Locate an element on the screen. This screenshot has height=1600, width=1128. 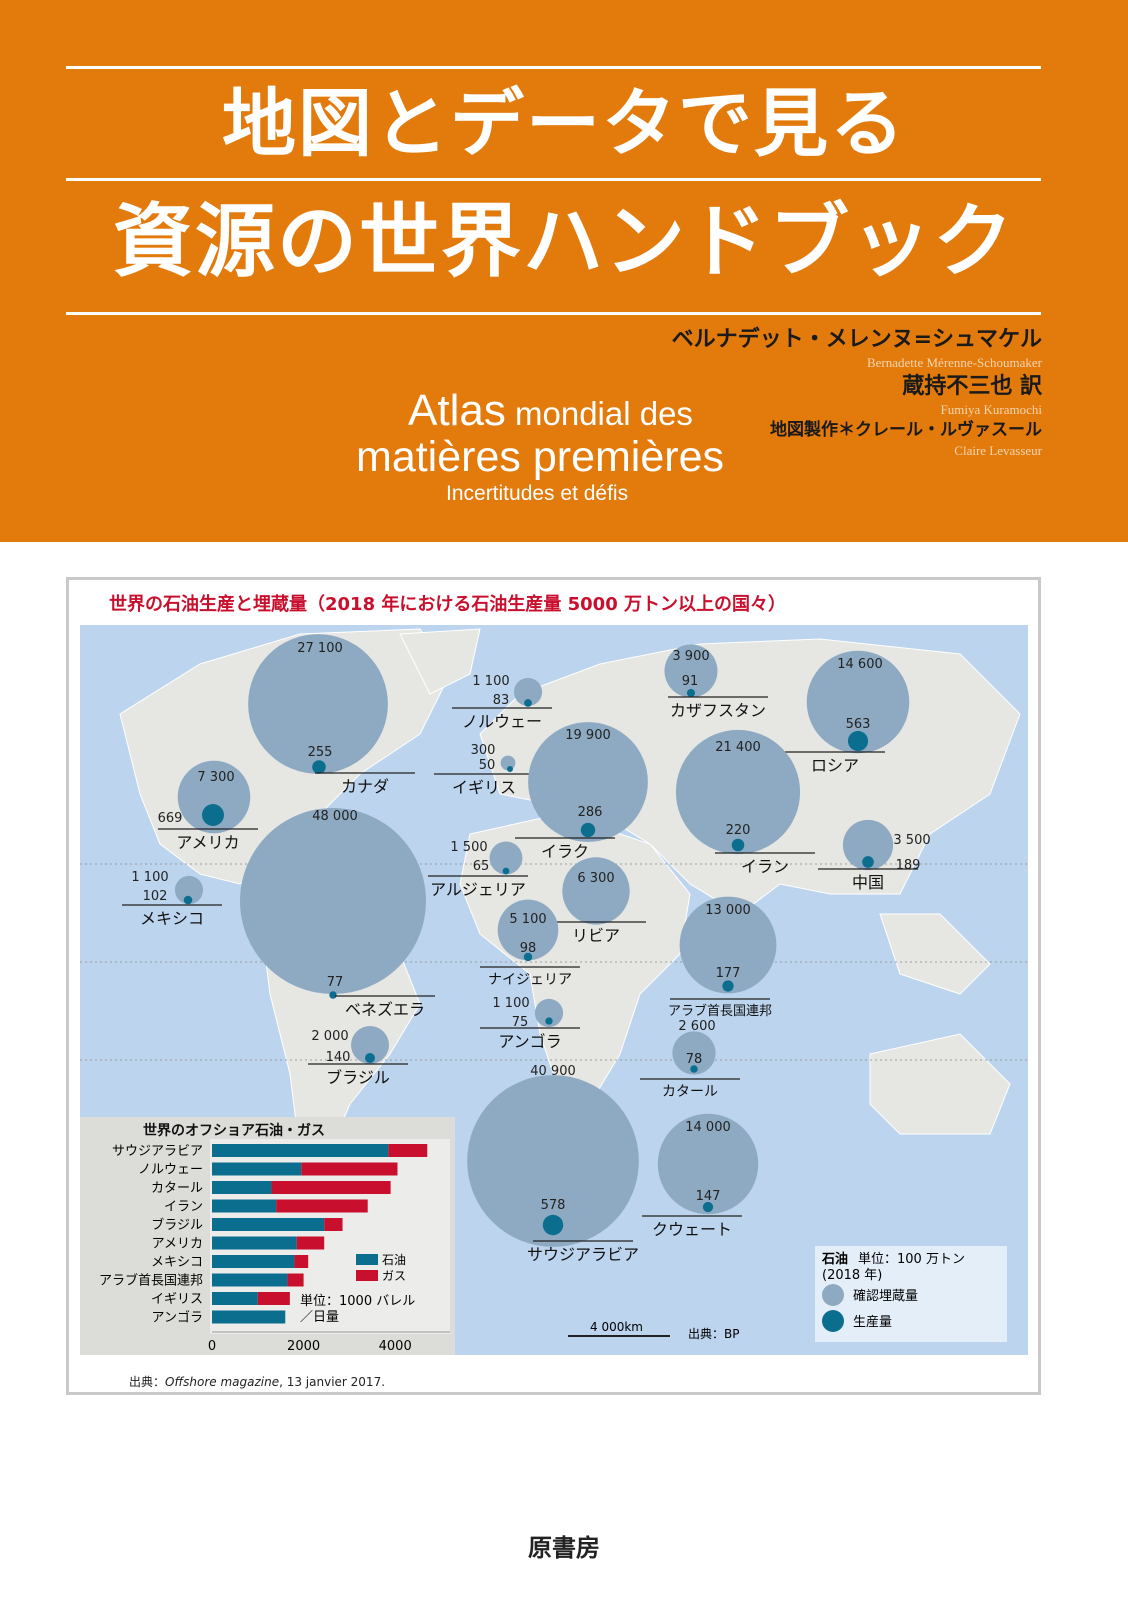
category-label: ノルウェー is located at coordinates (170, 1170).